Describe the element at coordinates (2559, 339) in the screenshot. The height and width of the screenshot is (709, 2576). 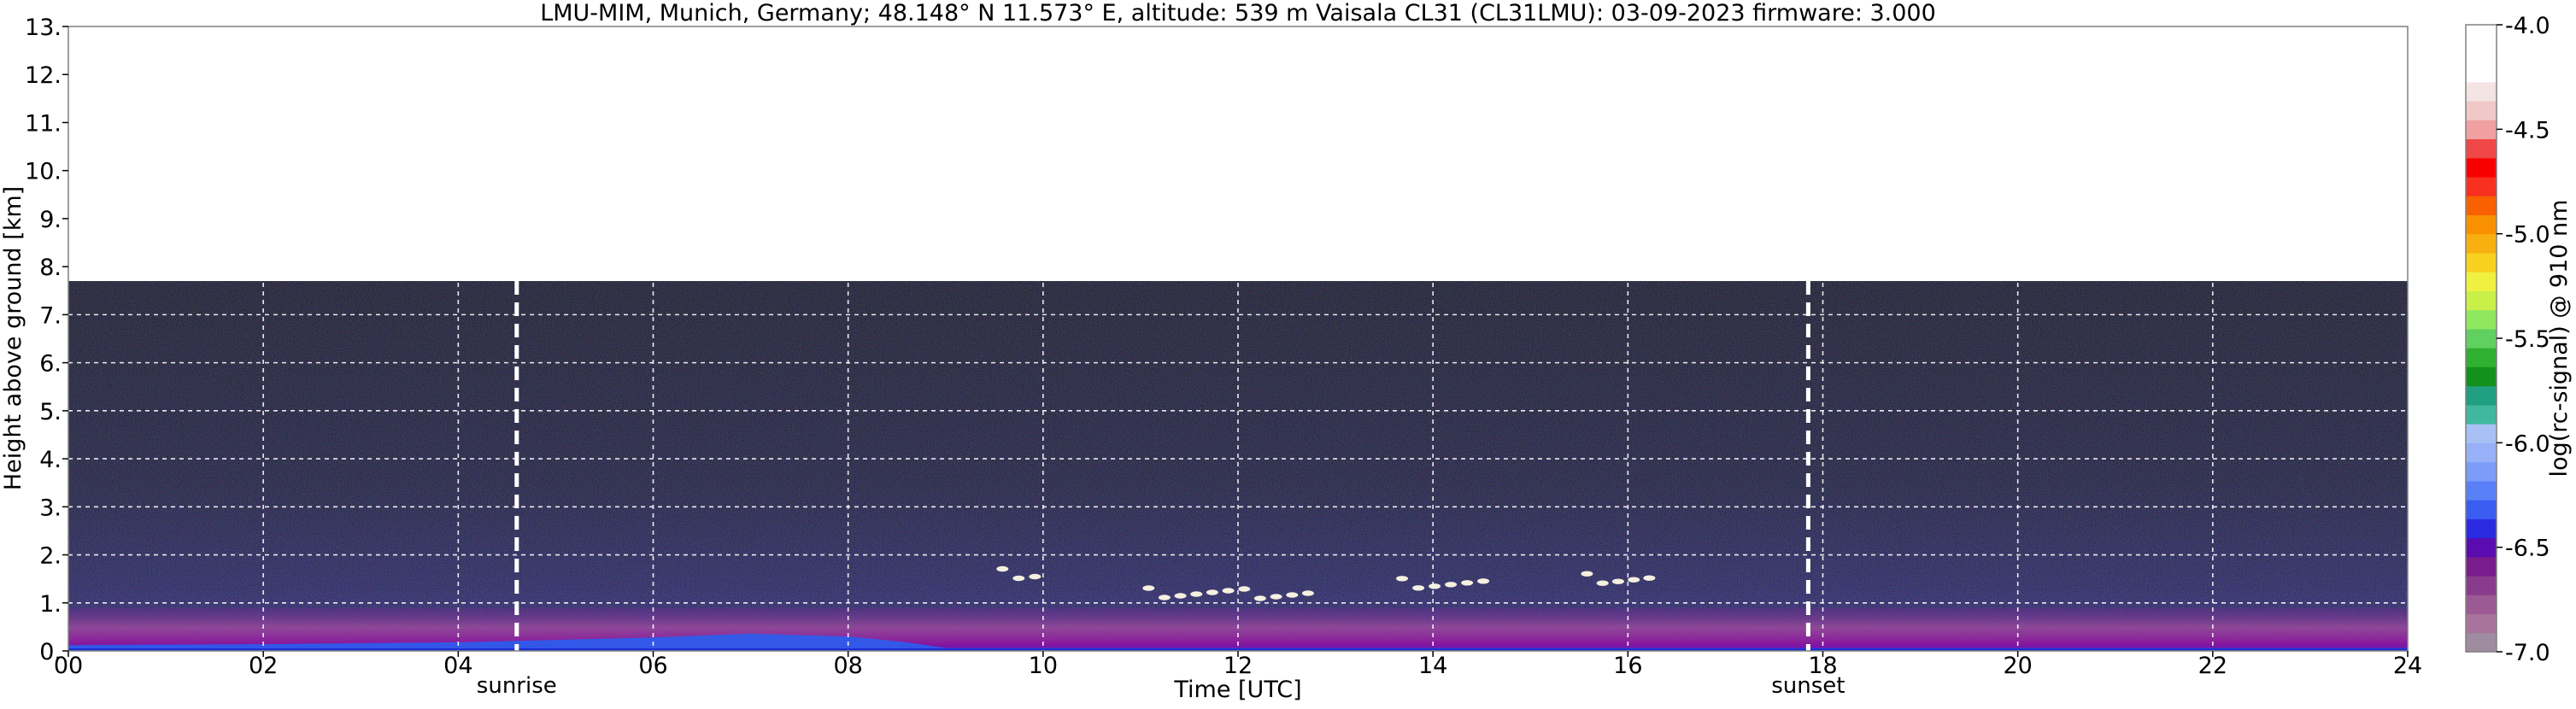
I see `colorbar-label: log(rc-signal) @ 910 nm` at that location.